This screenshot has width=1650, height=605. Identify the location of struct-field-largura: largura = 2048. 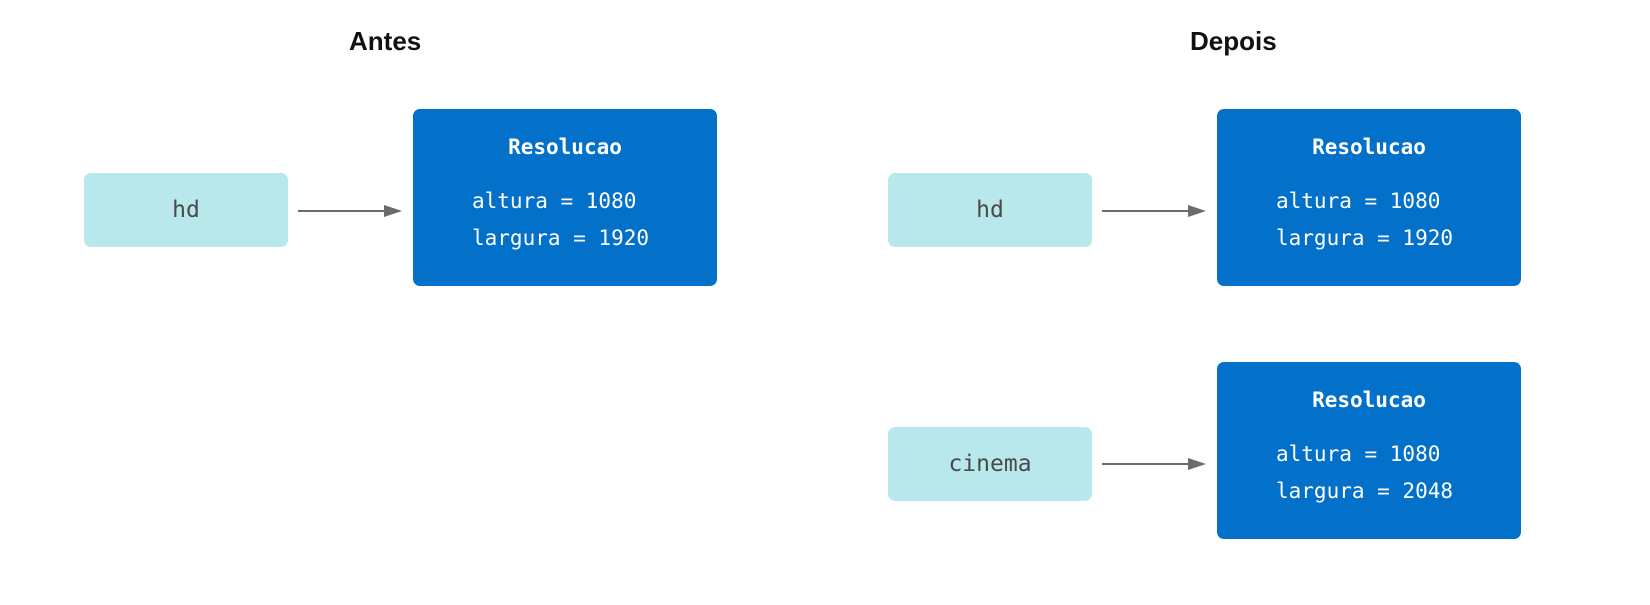
(1365, 491).